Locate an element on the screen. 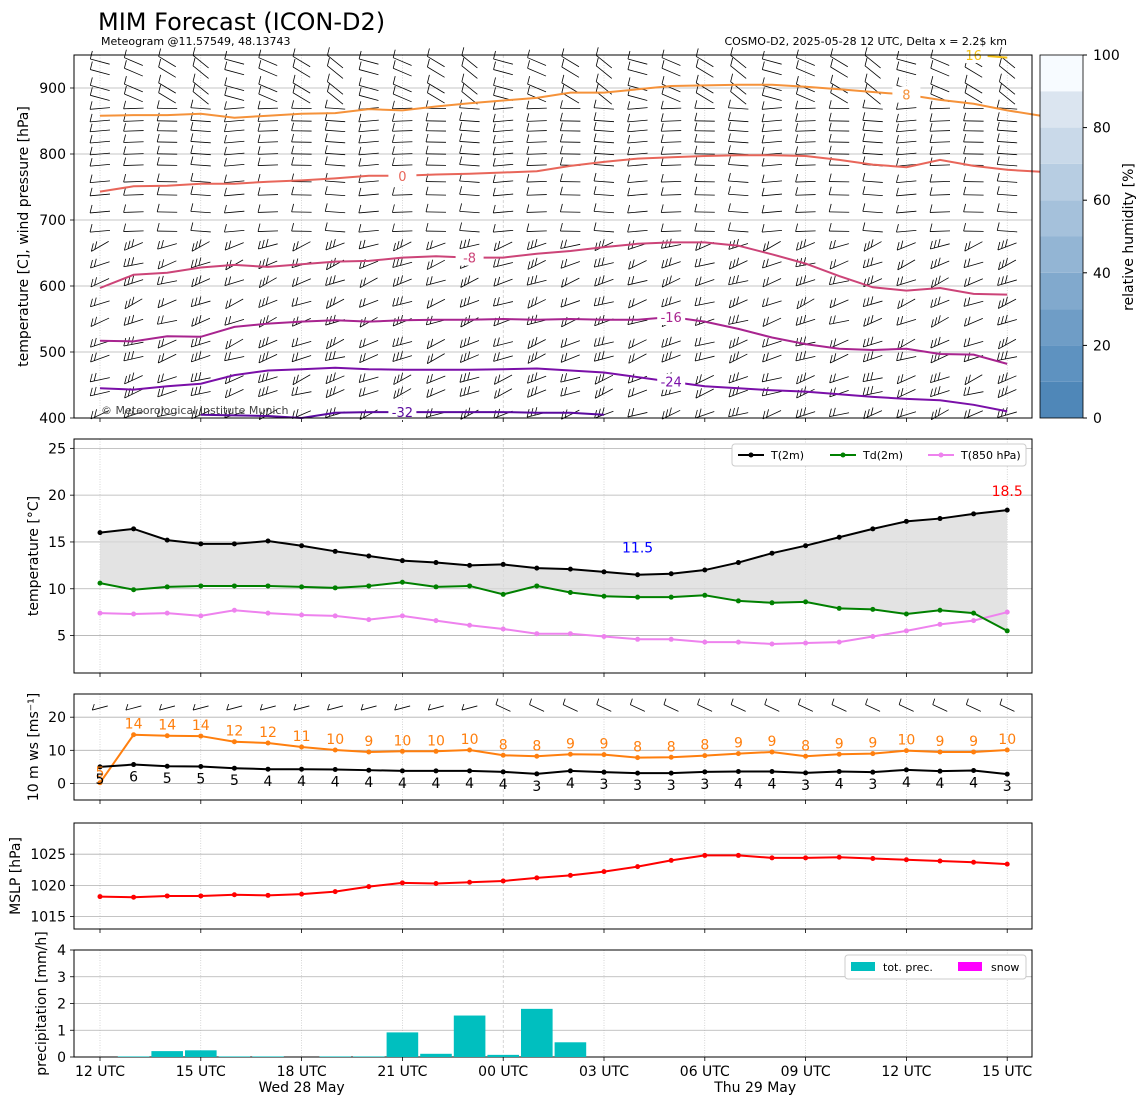 Image resolution: width=1148 pixels, height=1105 pixels. y-tick-label: 400 is located at coordinates (52, 419).